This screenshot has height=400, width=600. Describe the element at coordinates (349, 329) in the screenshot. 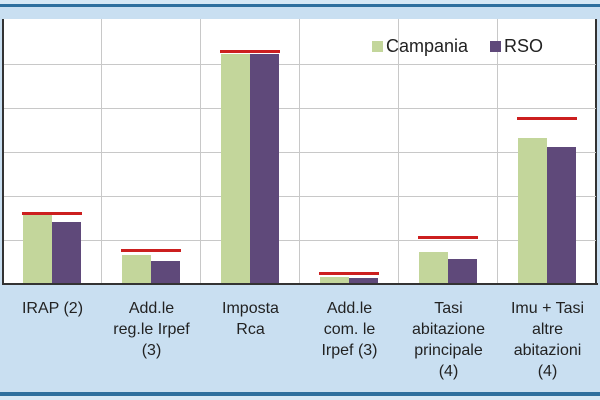

I see `x-axis-label: Add.le com. le Irpef (3)` at that location.